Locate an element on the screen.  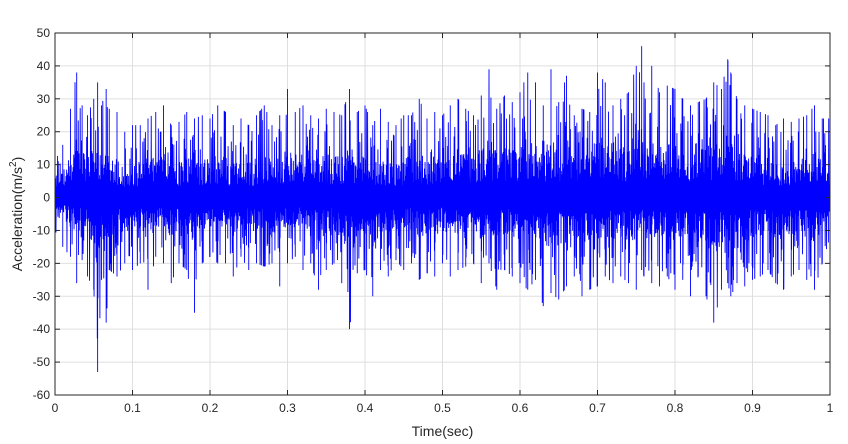
x-tick-label: 0.4 is located at coordinates (365, 408).